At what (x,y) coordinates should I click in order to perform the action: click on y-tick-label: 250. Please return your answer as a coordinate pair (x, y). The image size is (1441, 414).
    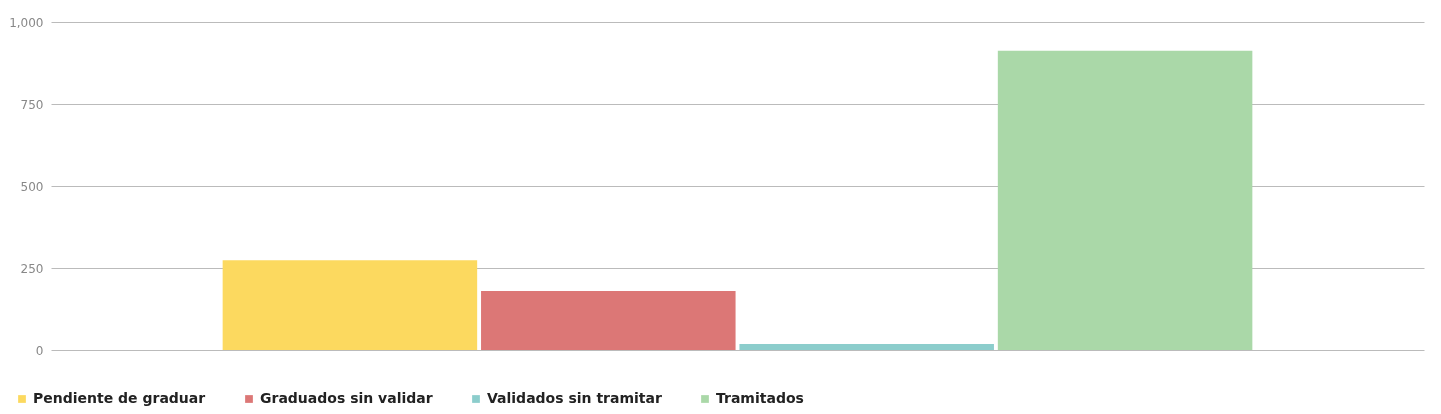
    Looking at the image, I should click on (32, 268).